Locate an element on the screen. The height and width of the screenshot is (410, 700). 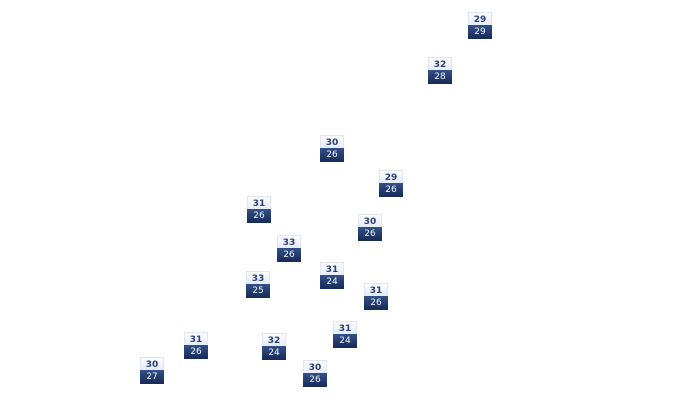
temperature-marker: 32 24 is located at coordinates (274, 346).